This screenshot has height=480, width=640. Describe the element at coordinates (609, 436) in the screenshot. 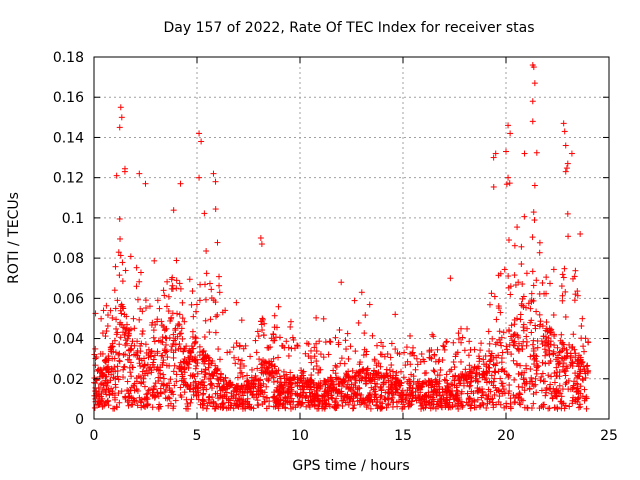

I see `x-tick-label: 25` at that location.